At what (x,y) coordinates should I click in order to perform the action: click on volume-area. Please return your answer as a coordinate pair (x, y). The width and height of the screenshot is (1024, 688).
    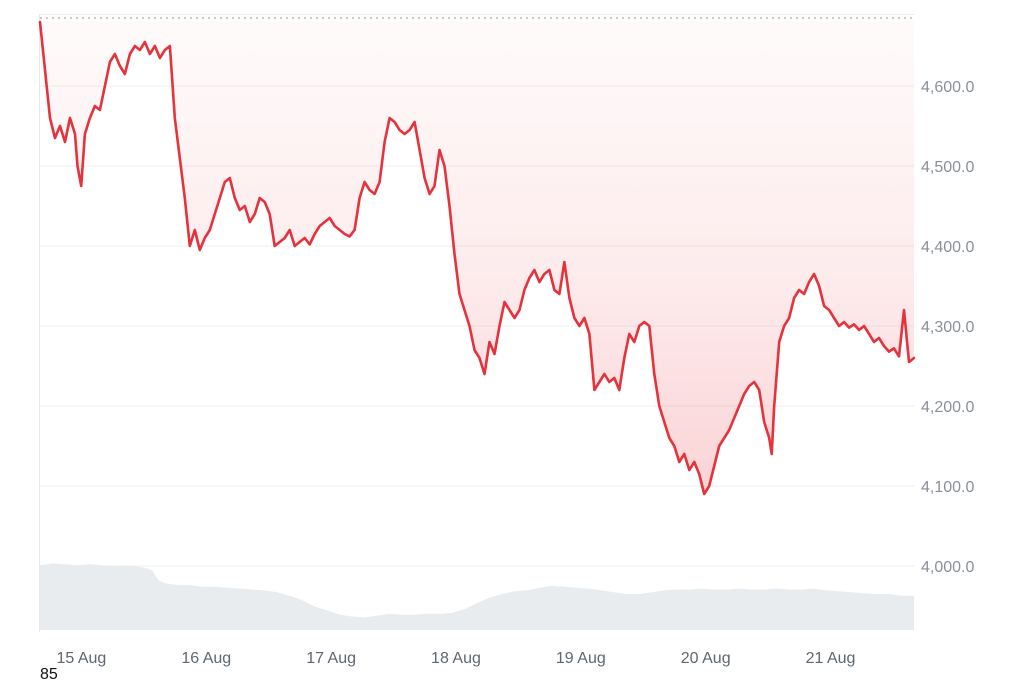
    Looking at the image, I should click on (477, 596).